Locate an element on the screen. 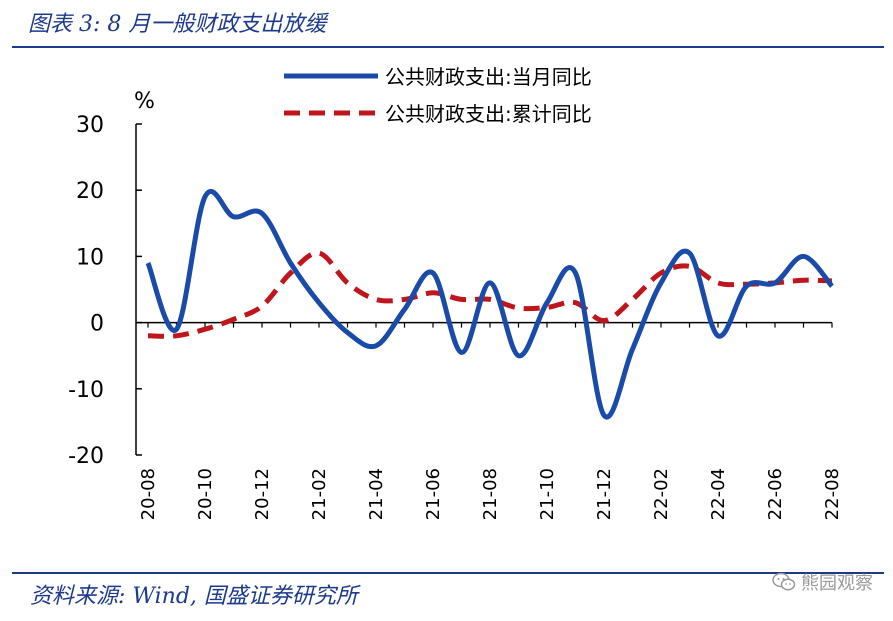 This screenshot has height=621, width=893. x-tick-label: 21-12 is located at coordinates (604, 494).